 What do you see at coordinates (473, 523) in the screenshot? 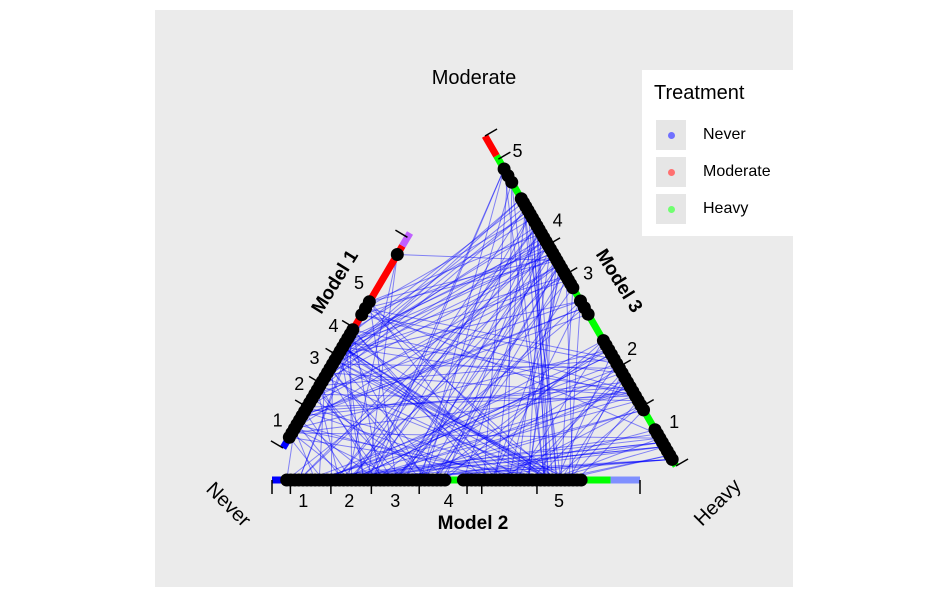
I see `axis-title-model-2: Model 2` at bounding box center [473, 523].